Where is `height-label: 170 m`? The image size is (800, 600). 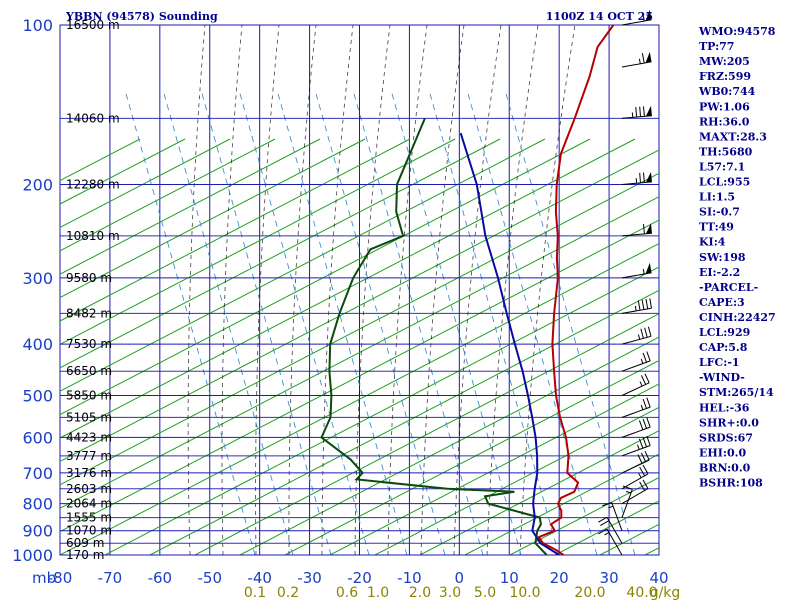
height-label: 170 m is located at coordinates (85, 555).